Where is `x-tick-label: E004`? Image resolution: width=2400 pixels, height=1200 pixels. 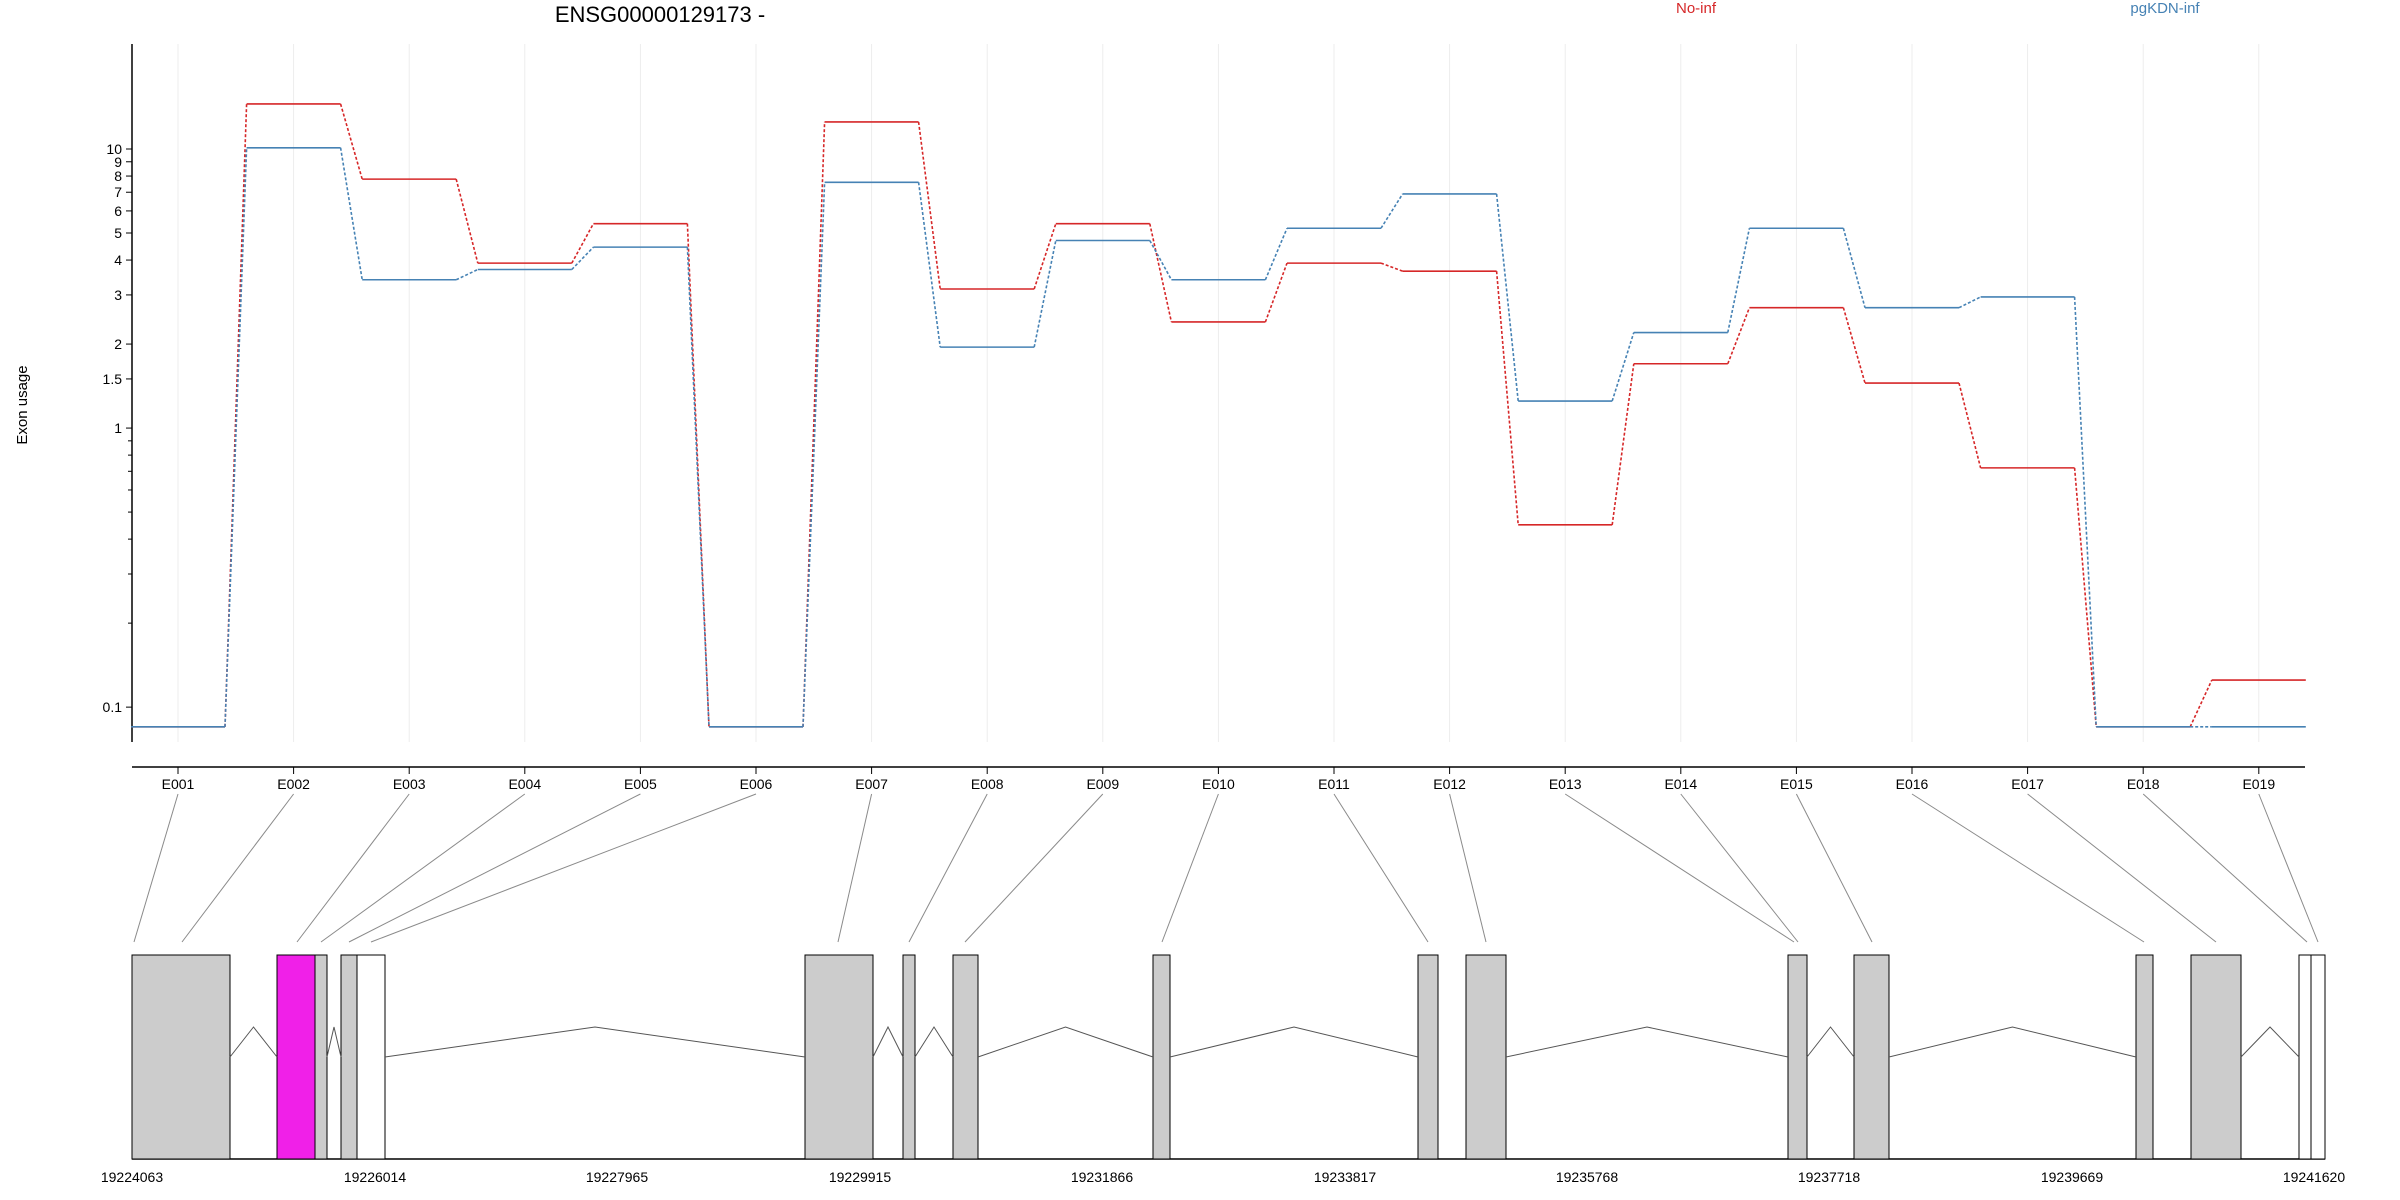
x-tick-label: E004 is located at coordinates (524, 784).